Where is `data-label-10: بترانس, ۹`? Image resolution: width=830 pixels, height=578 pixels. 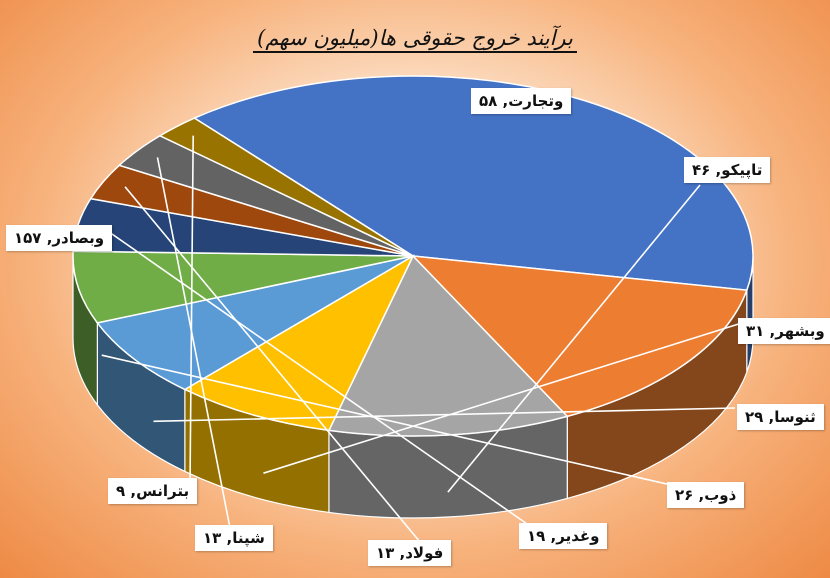 data-label-10: بترانس, ۹ is located at coordinates (153, 491).